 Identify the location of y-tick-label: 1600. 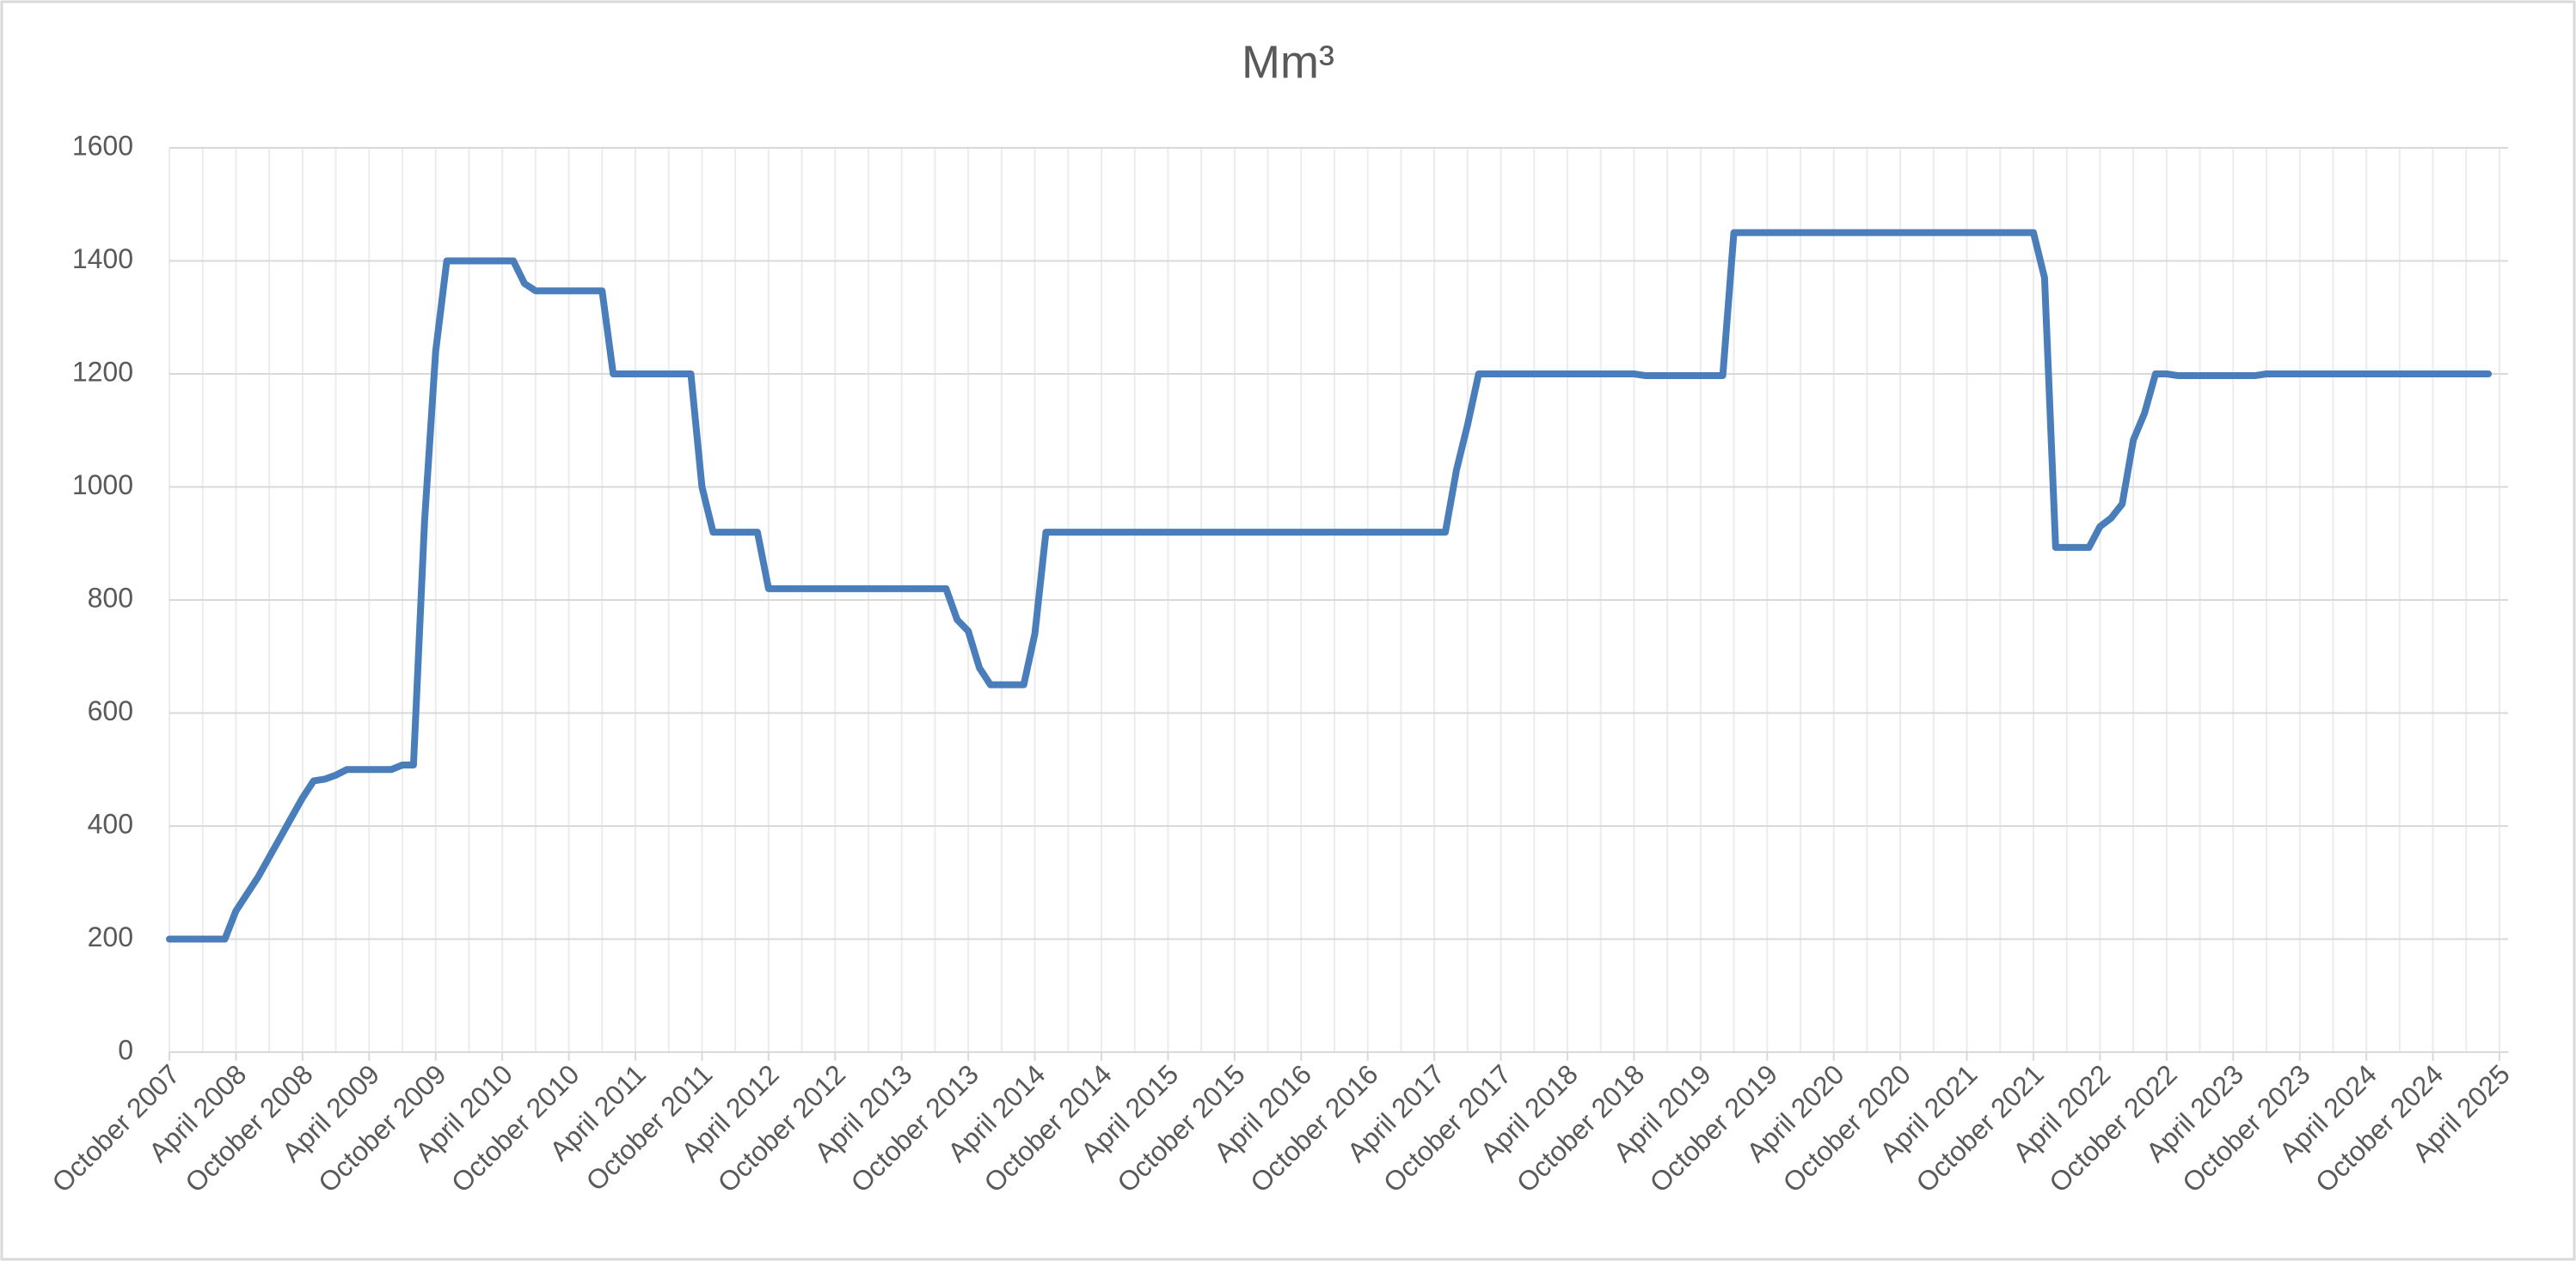
(102, 145).